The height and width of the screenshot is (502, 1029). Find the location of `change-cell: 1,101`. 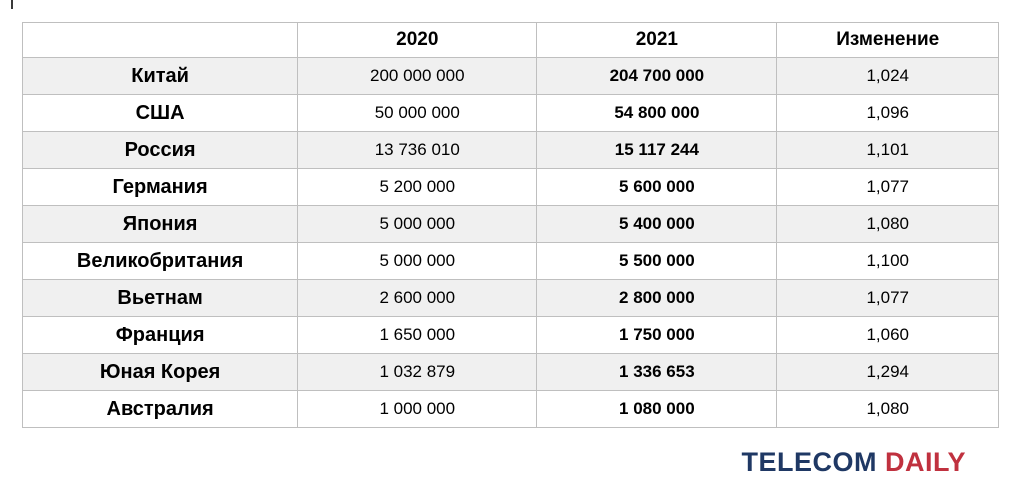

change-cell: 1,101 is located at coordinates (887, 150).